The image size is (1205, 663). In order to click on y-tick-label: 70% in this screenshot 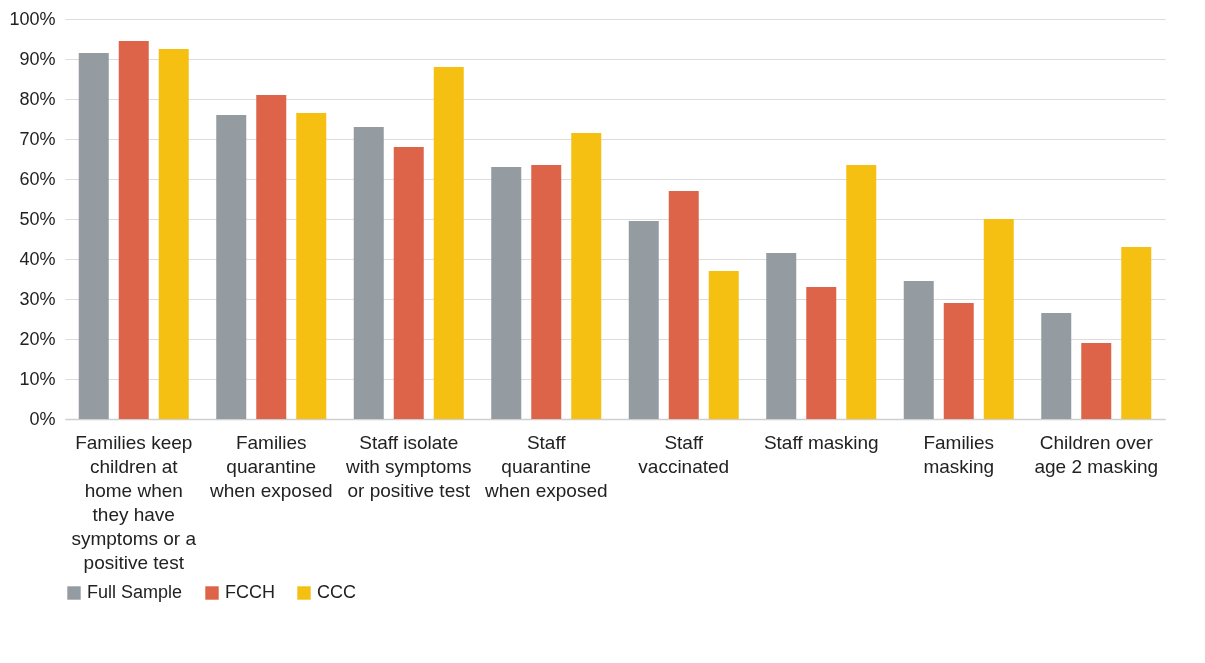, I will do `click(37, 138)`.